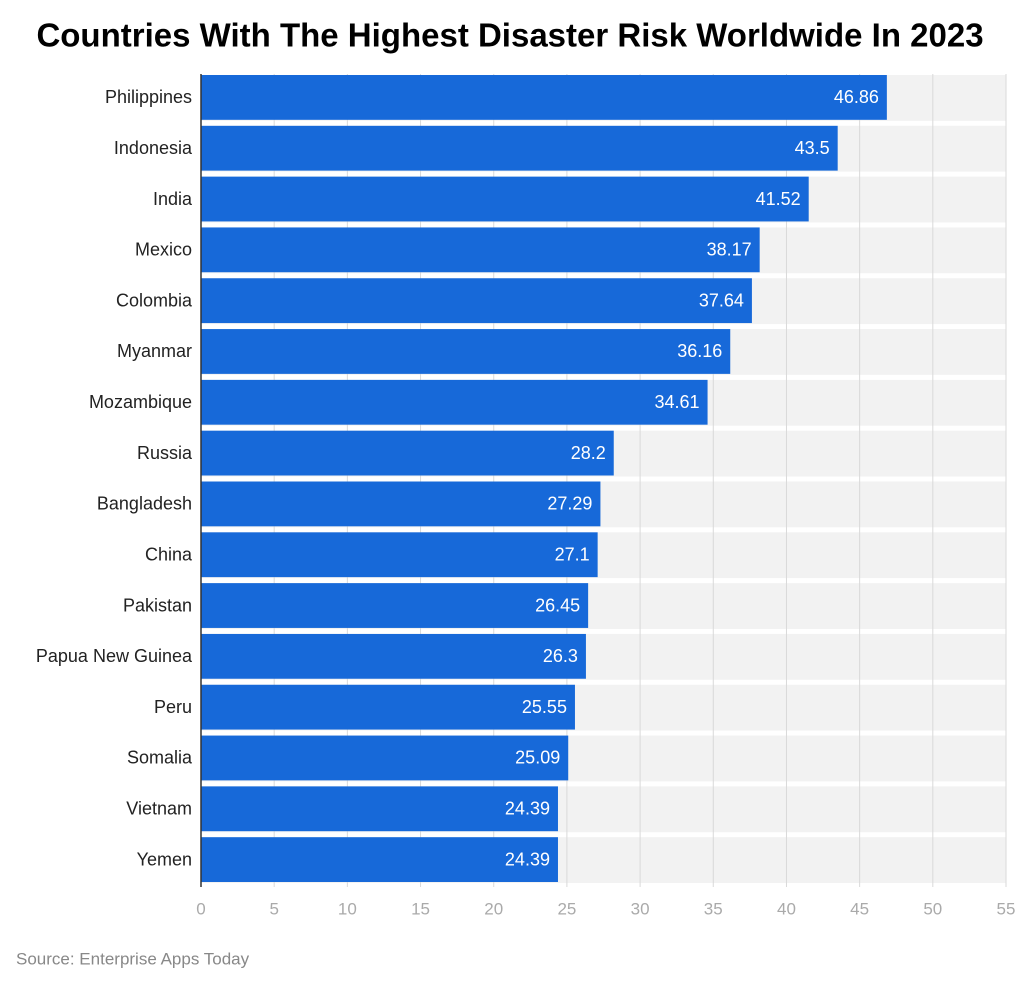 The image size is (1024, 988). What do you see at coordinates (160, 758) in the screenshot?
I see `y-tick-label: Somalia` at bounding box center [160, 758].